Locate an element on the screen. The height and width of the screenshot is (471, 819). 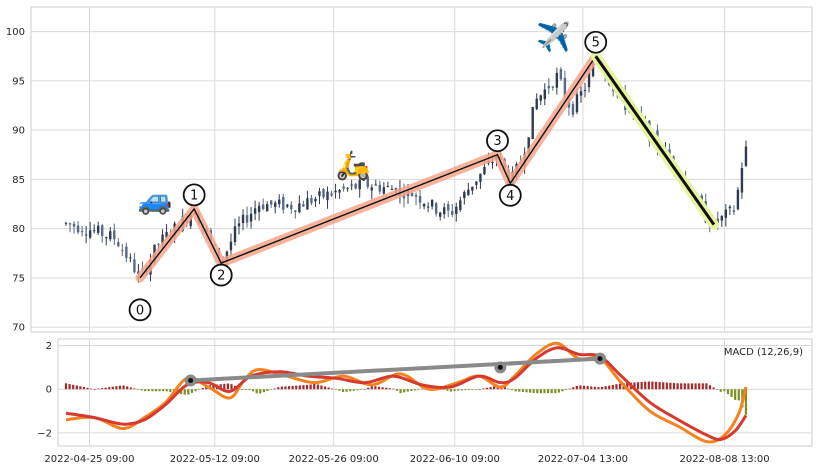
macd-trendline-line is located at coordinates (395, 369).